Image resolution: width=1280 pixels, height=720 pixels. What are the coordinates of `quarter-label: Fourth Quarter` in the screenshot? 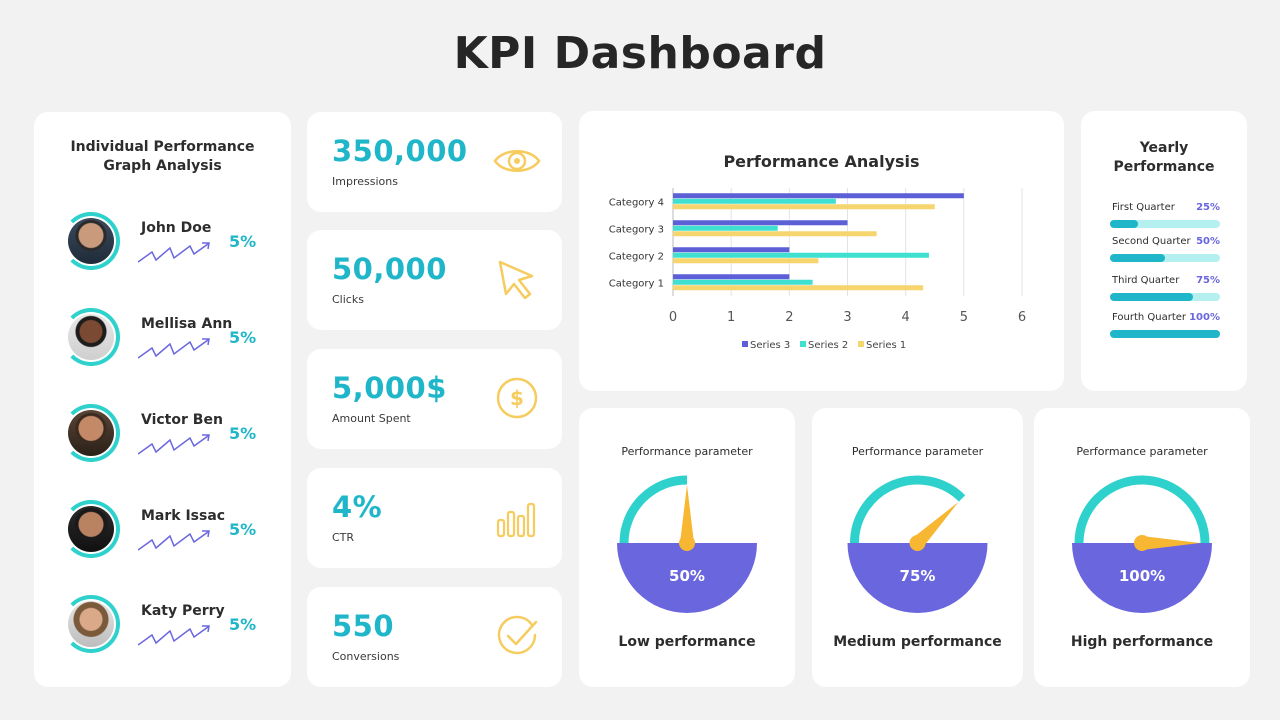 It's located at (1149, 317).